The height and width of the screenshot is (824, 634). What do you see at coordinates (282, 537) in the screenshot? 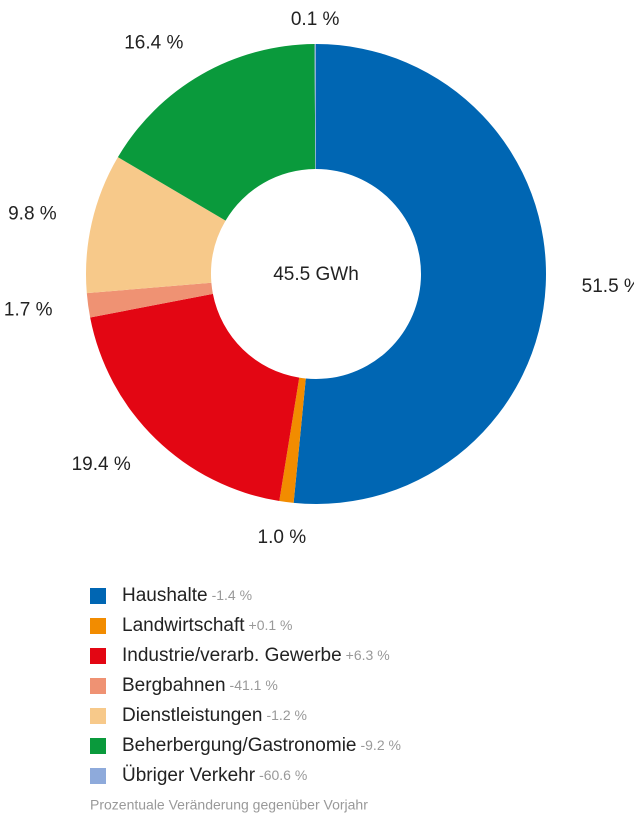
I see `value-label: 1.0 %` at bounding box center [282, 537].